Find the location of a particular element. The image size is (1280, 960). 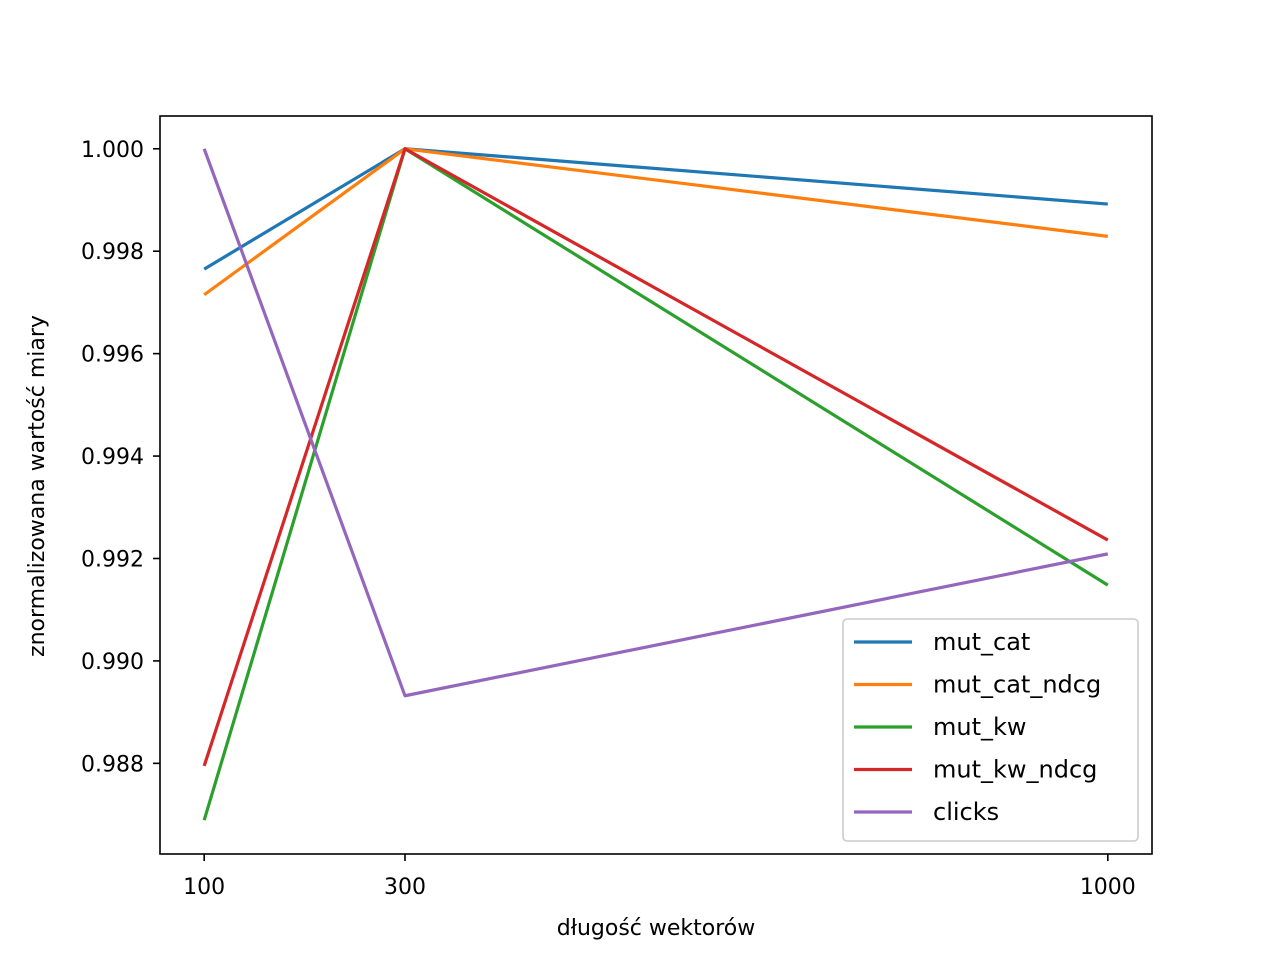

y-tick-label: 1.000 is located at coordinates (112, 150).